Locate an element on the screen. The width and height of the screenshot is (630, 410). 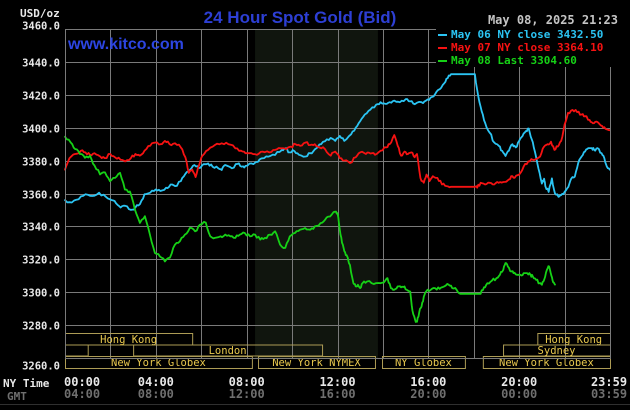
x-tick-gmt: 03:59 is located at coordinates (609, 394).